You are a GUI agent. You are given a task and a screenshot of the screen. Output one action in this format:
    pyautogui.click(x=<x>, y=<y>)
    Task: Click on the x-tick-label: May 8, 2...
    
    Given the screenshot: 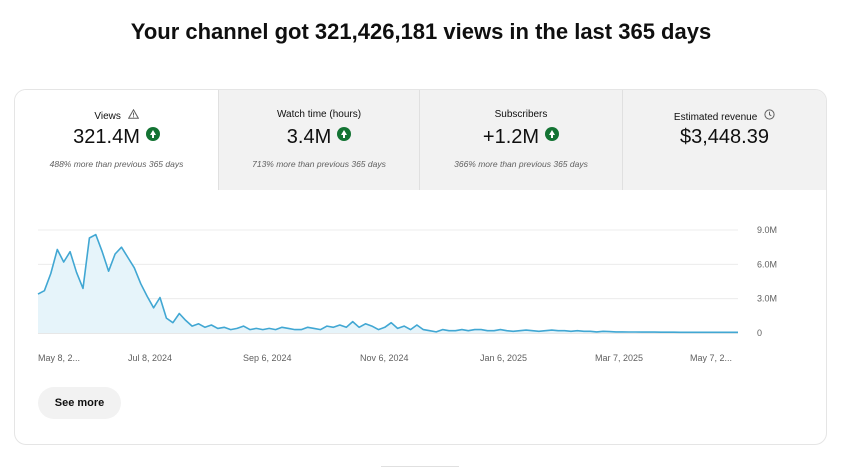 What is the action you would take?
    pyautogui.click(x=59, y=358)
    